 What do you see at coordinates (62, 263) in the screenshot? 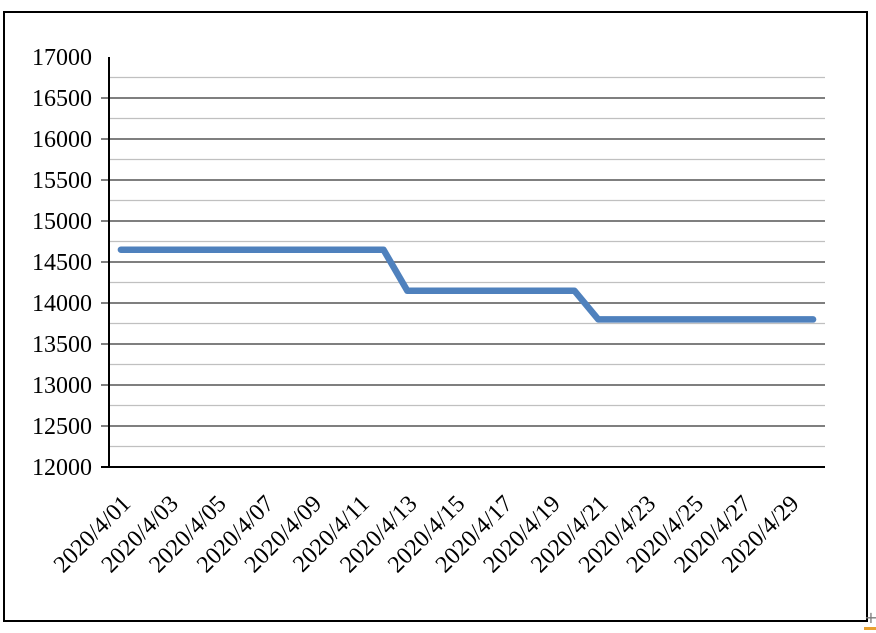
I see `y-axis-label: 14500` at bounding box center [62, 263].